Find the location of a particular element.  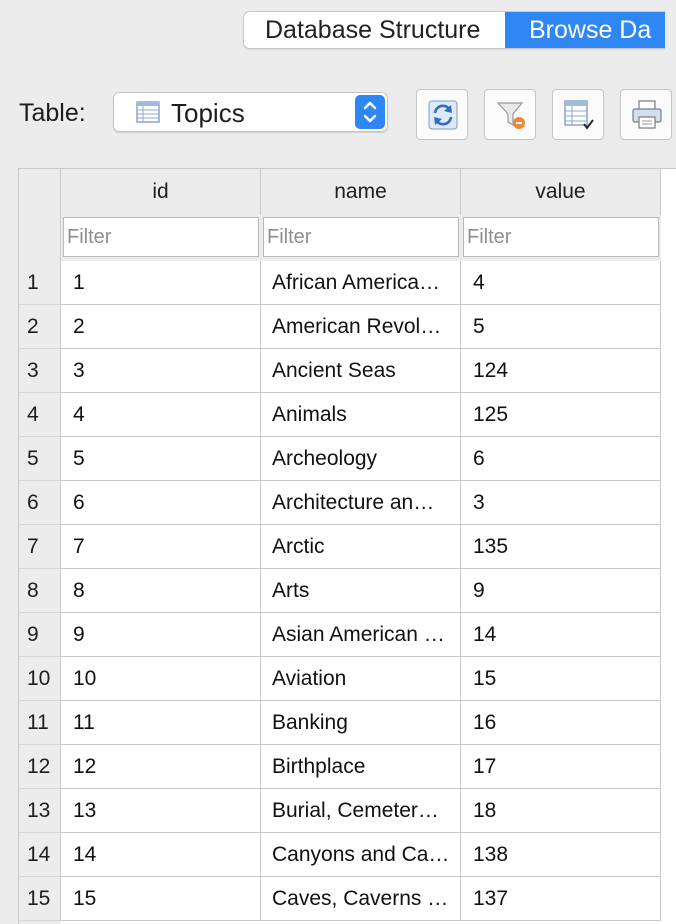

row-number: 14 is located at coordinates (40, 855).